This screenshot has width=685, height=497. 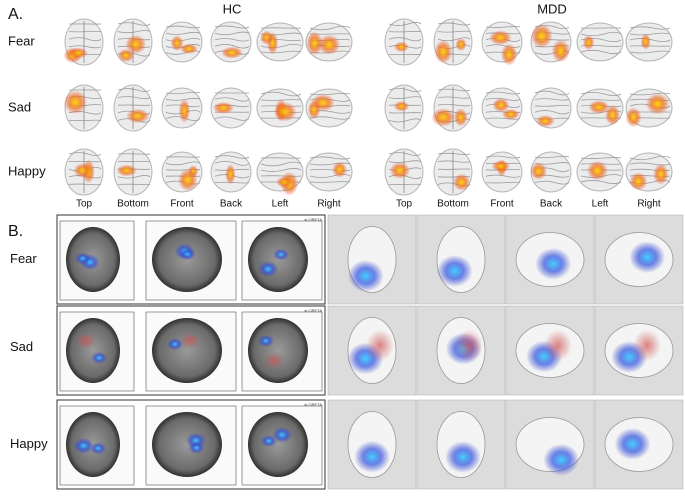 What do you see at coordinates (84, 204) in the screenshot?
I see `view-label: Top` at bounding box center [84, 204].